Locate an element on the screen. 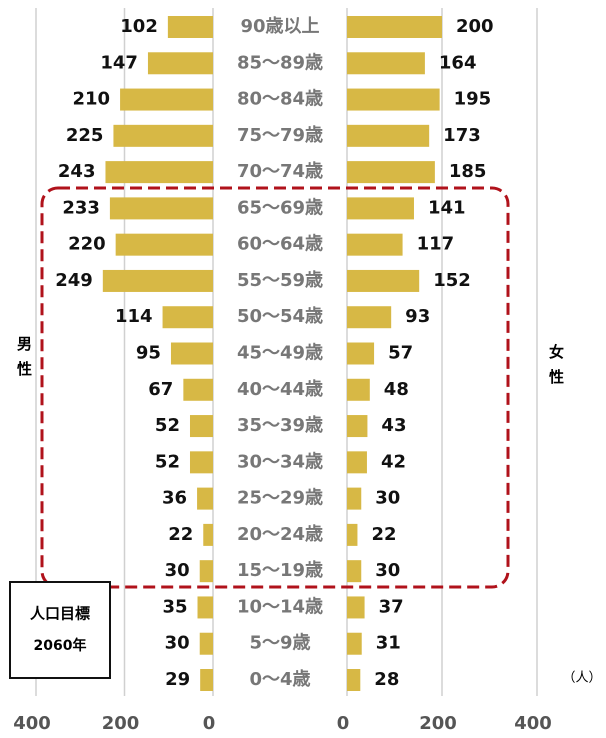 The image size is (606, 738). value-label: 141 is located at coordinates (447, 207).